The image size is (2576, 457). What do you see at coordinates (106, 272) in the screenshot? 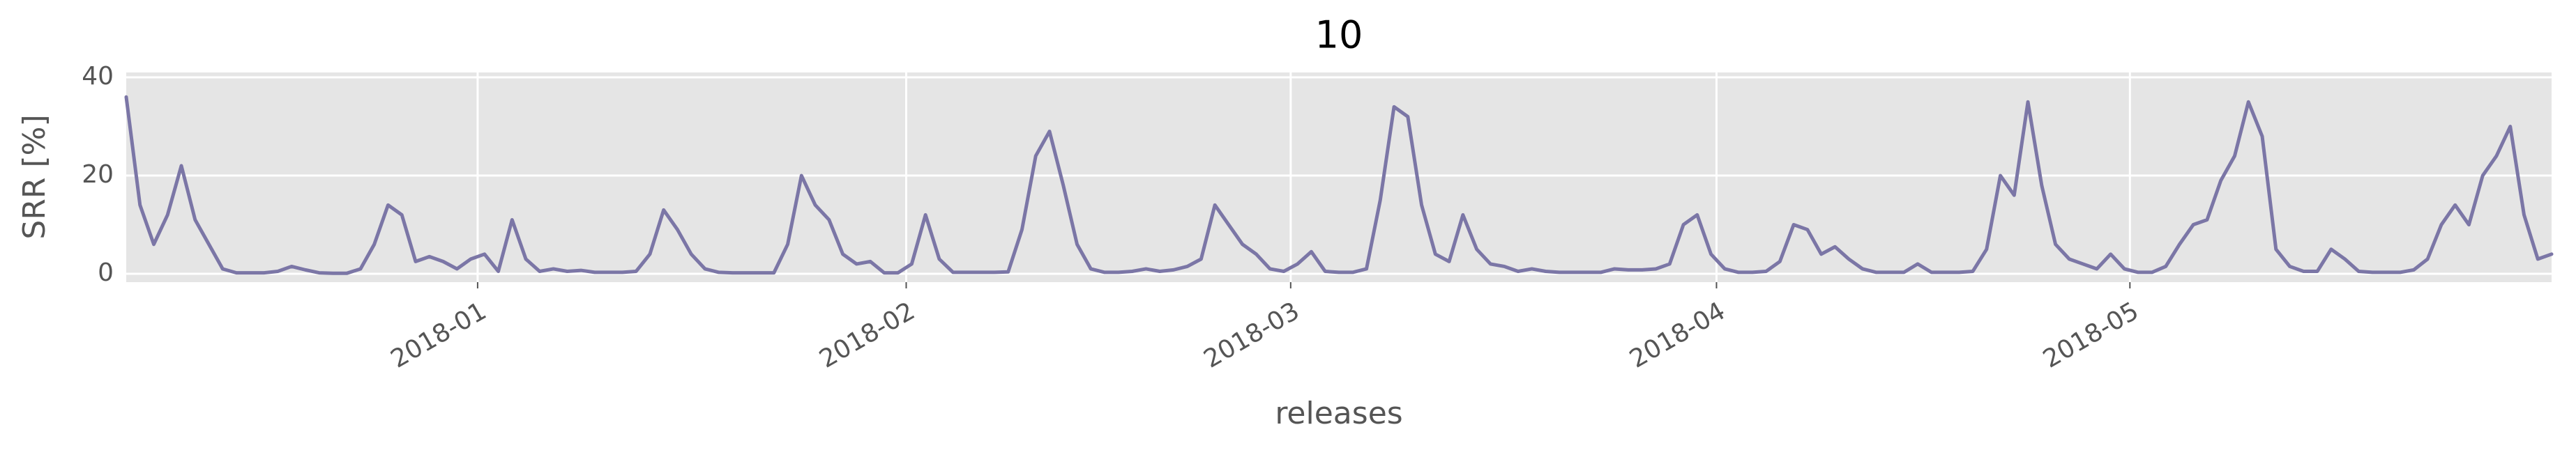
I see `y-tick-label: 0` at bounding box center [106, 272].